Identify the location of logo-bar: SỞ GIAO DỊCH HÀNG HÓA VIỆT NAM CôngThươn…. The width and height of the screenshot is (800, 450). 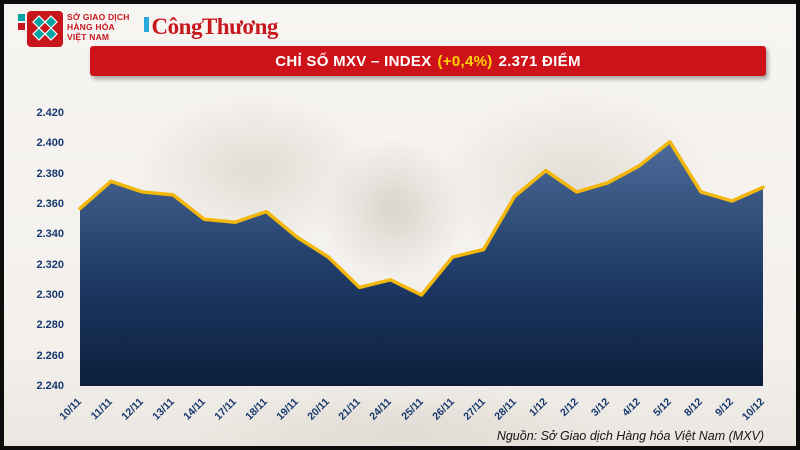
(148, 30).